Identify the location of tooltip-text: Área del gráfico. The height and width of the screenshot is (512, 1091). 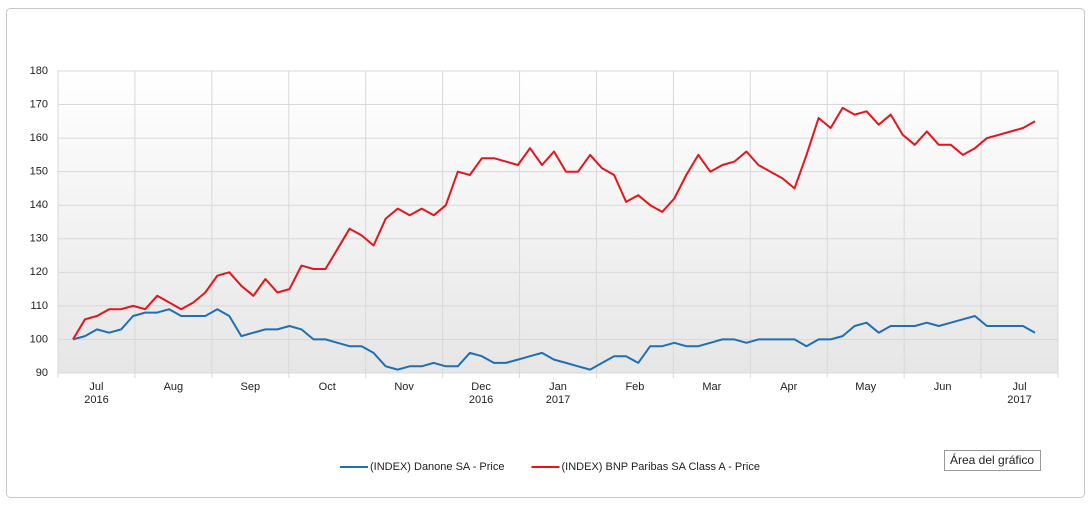
(992, 459).